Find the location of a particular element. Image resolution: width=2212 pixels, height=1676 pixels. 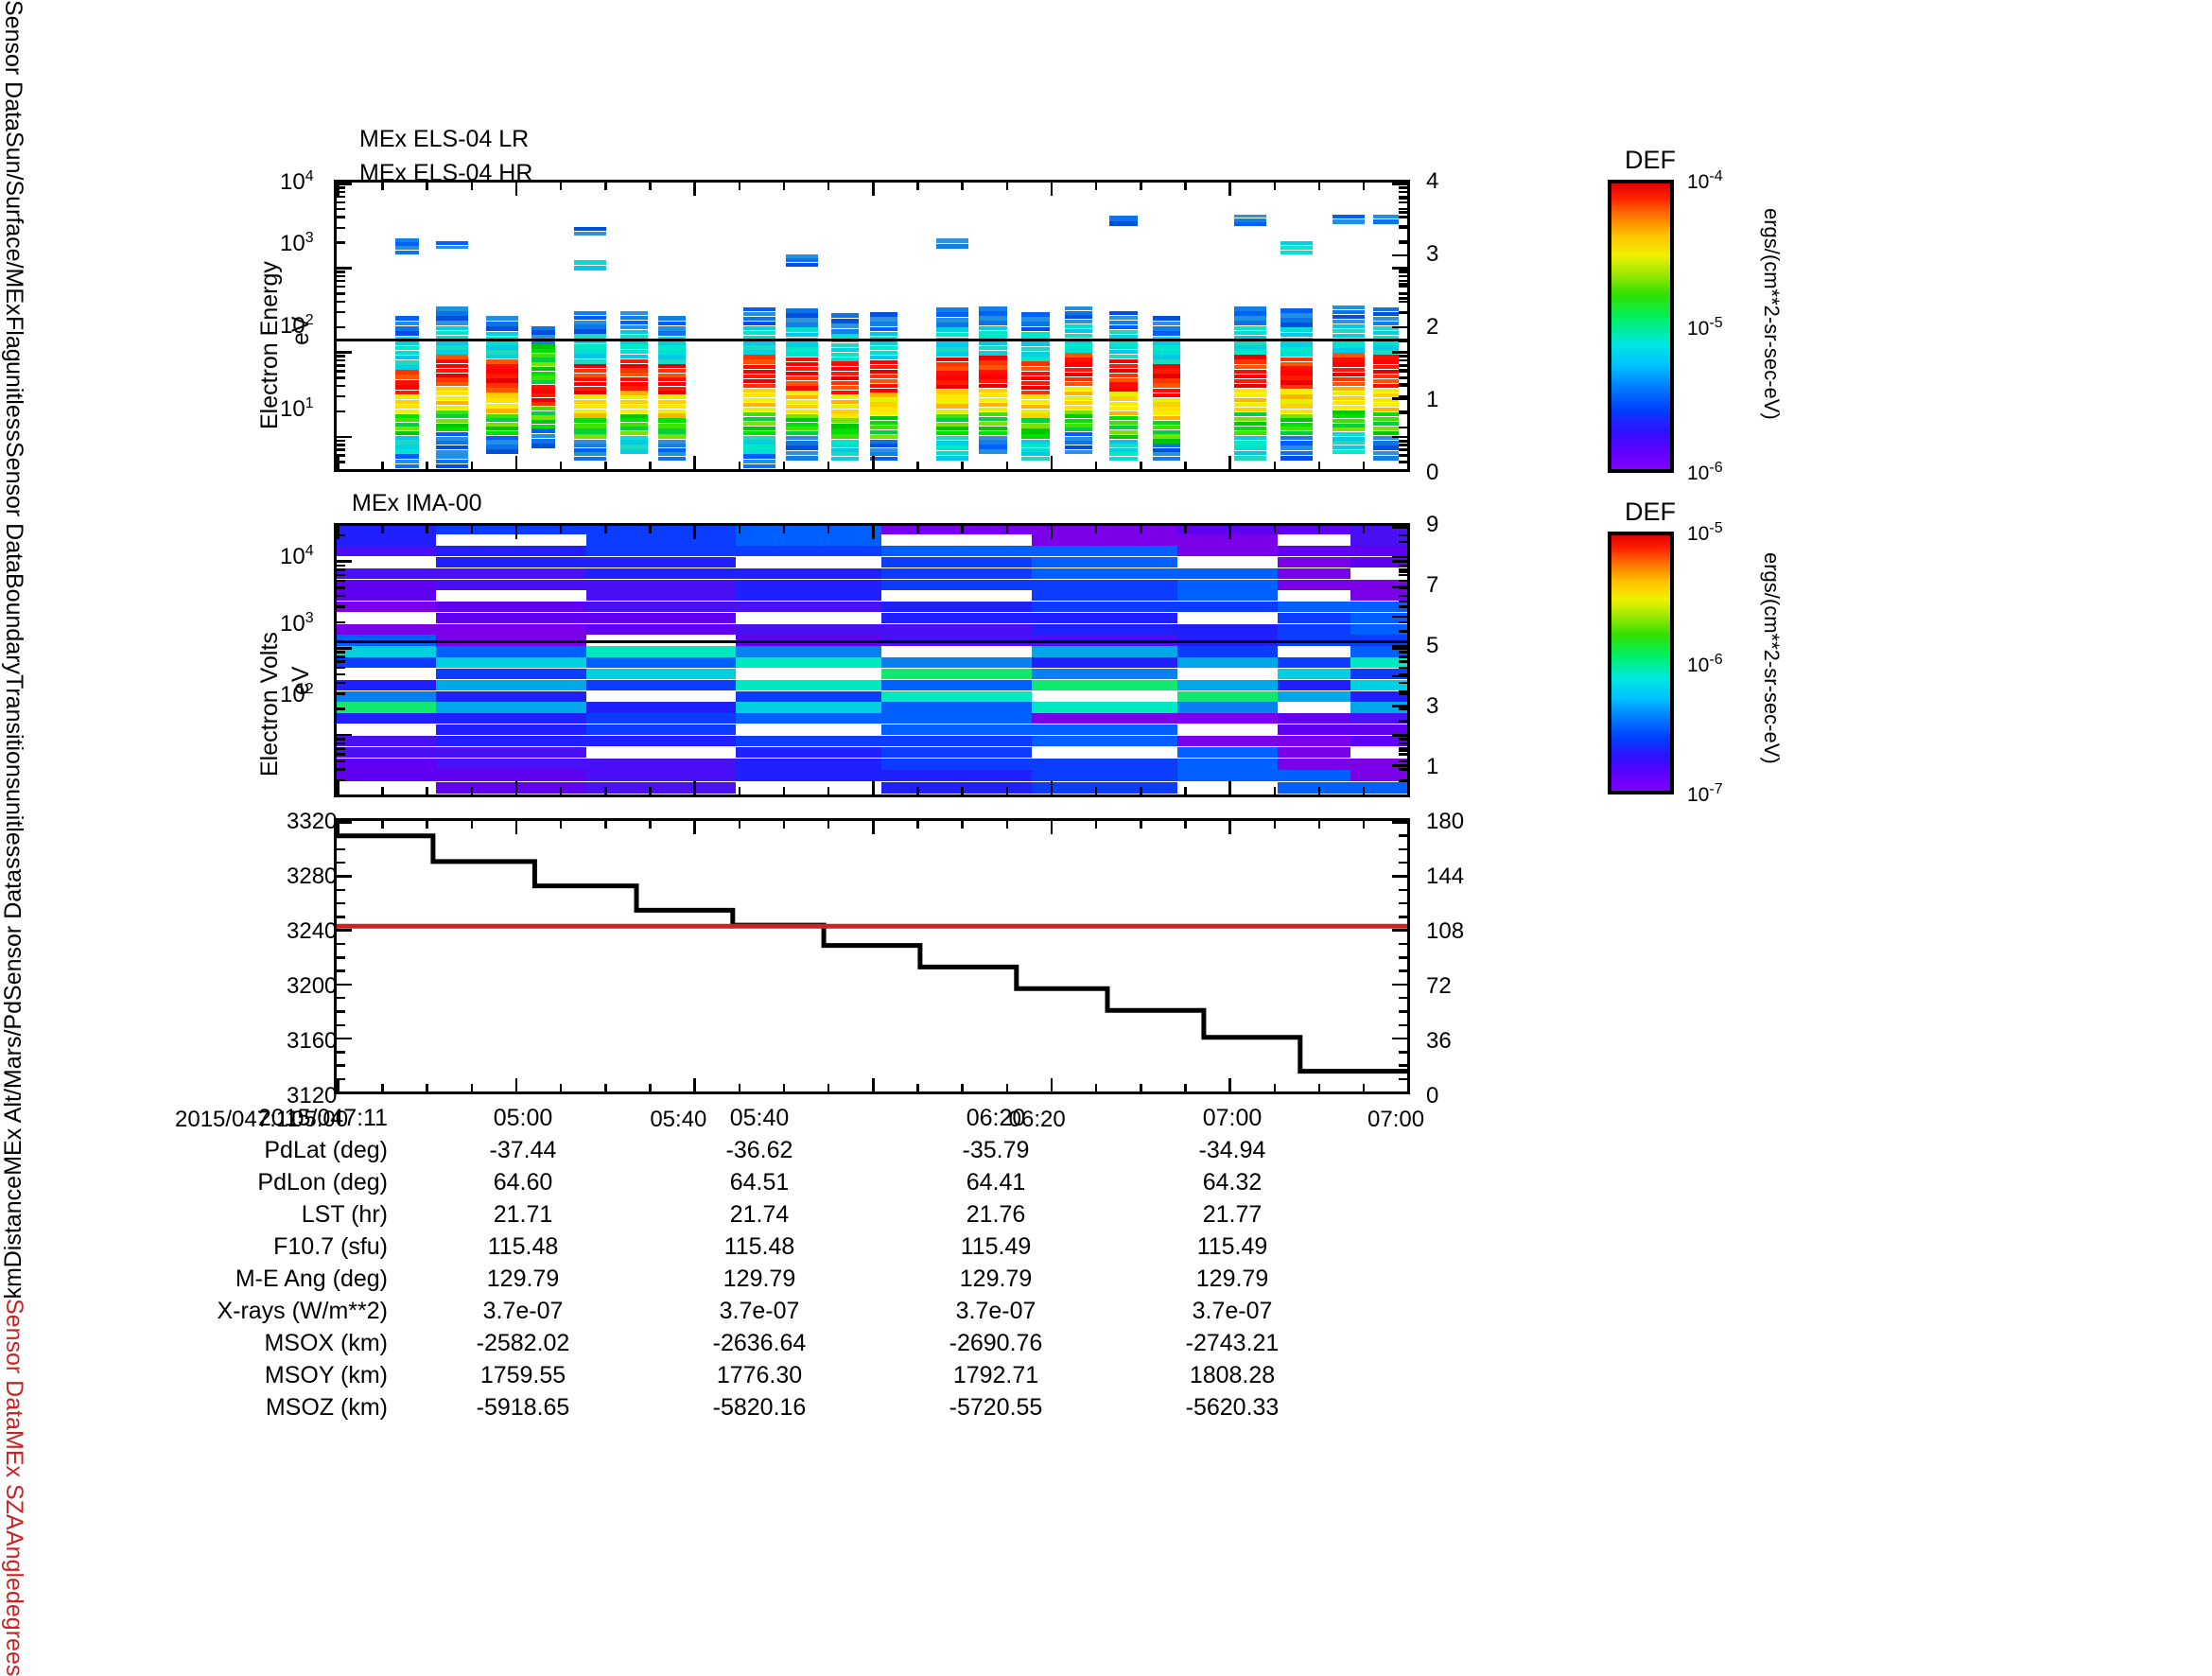

x-axis-time-label: 06:20 is located at coordinates (1037, 1120).